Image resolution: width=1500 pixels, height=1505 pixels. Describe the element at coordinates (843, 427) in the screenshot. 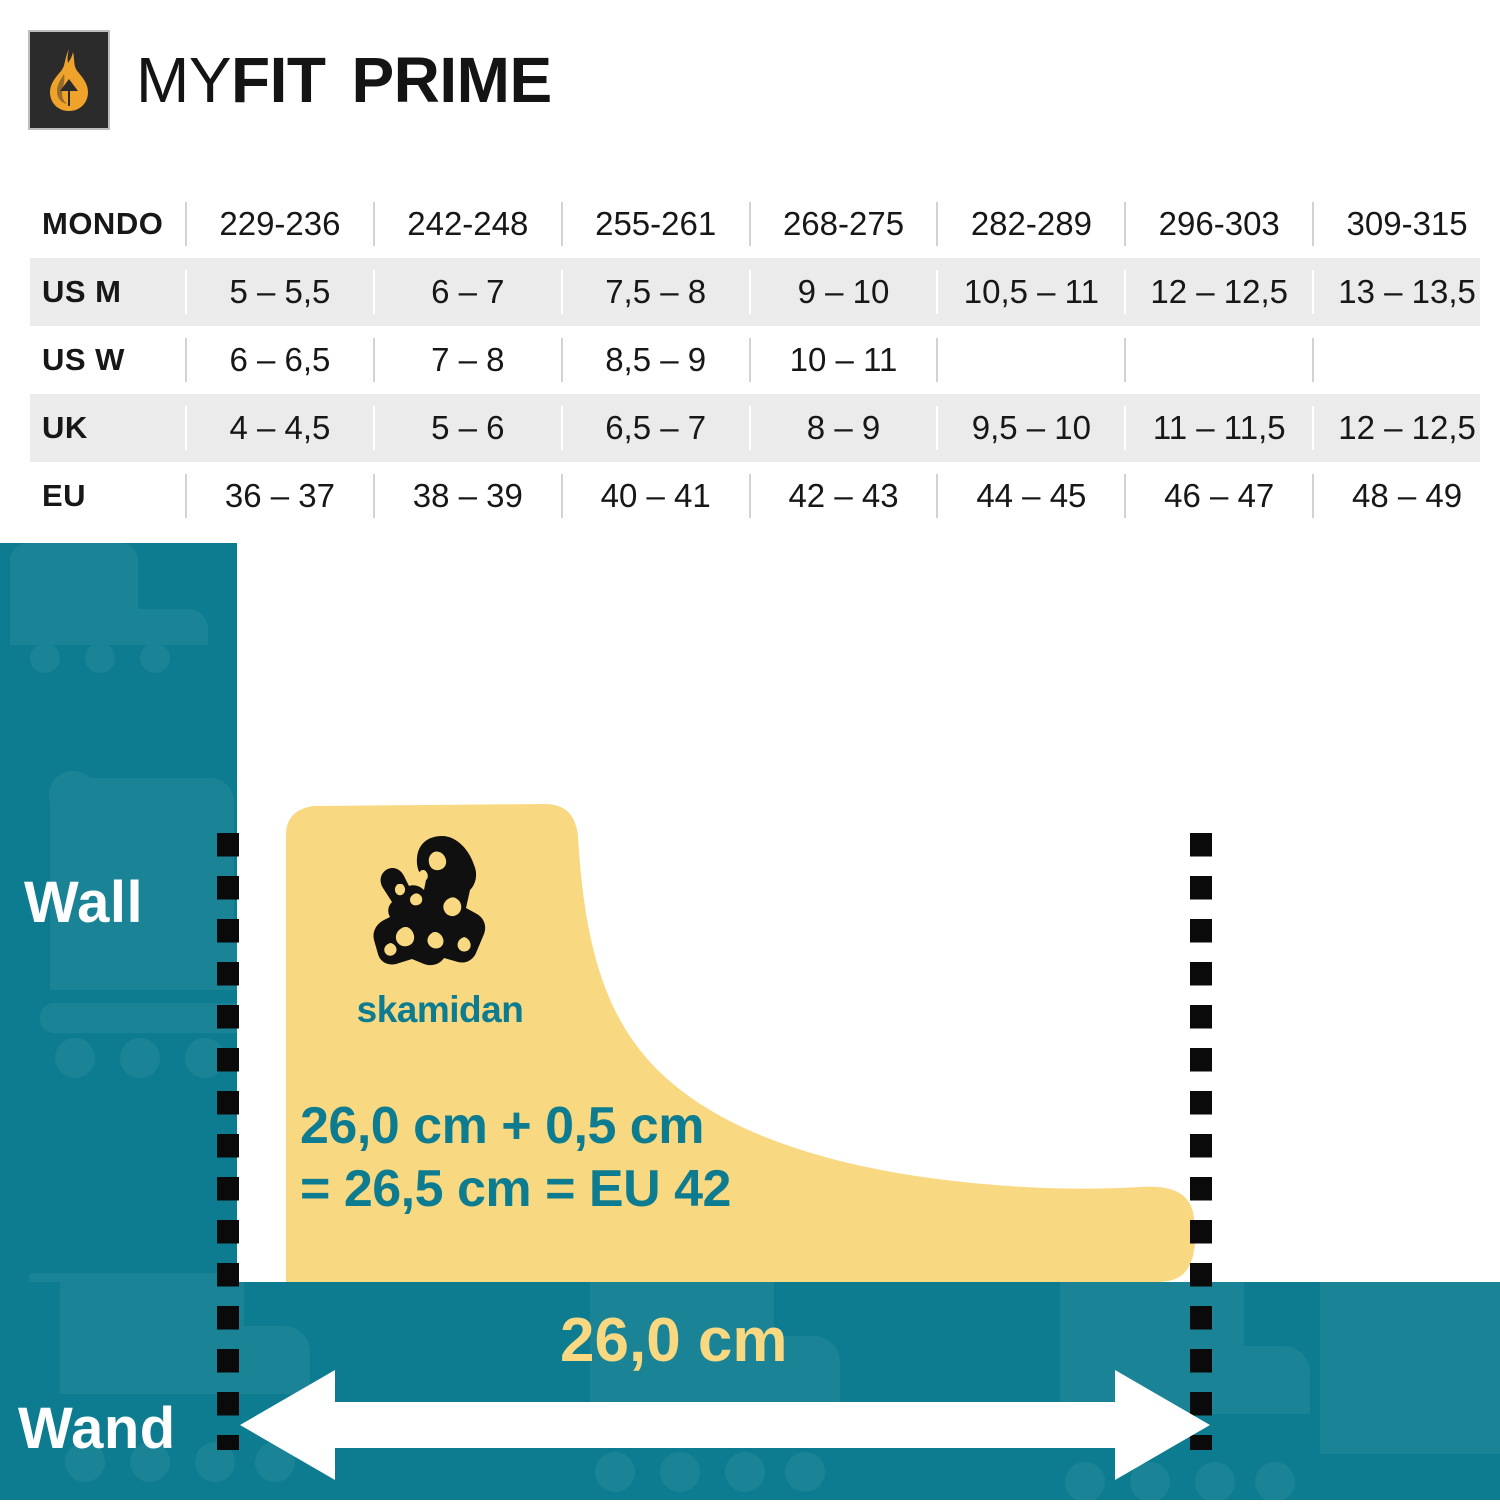

I see `table-cell: 8 – 9` at that location.